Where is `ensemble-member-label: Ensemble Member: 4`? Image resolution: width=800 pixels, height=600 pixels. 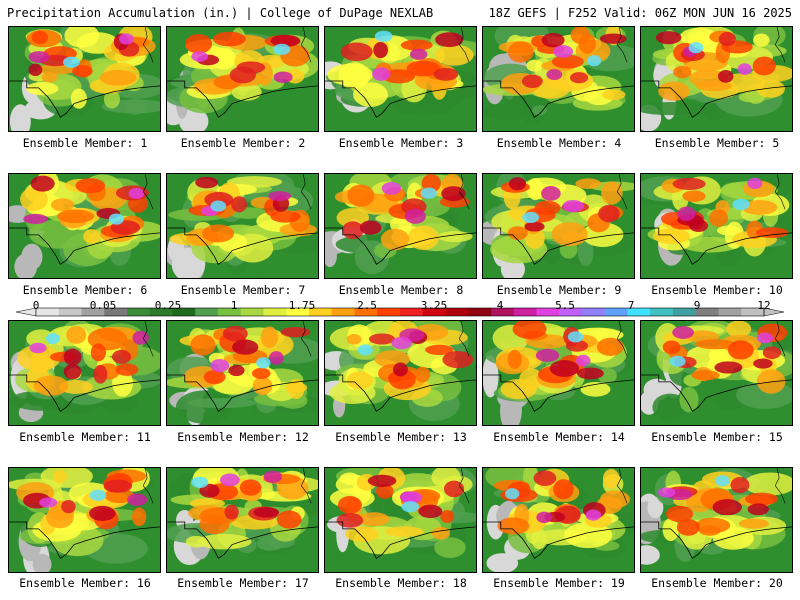
ensemble-member-label: Ensemble Member: 4 is located at coordinates (559, 143).